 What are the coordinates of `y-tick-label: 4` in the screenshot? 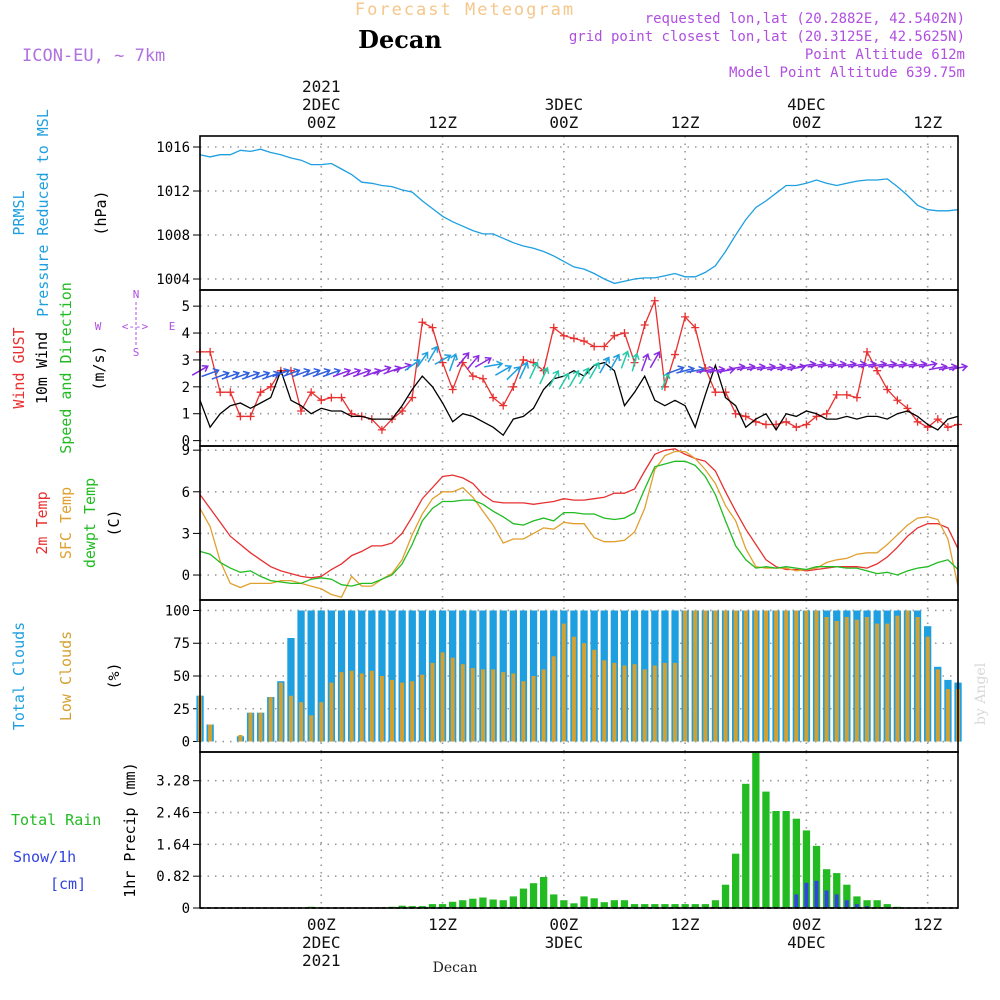 It's located at (186, 334).